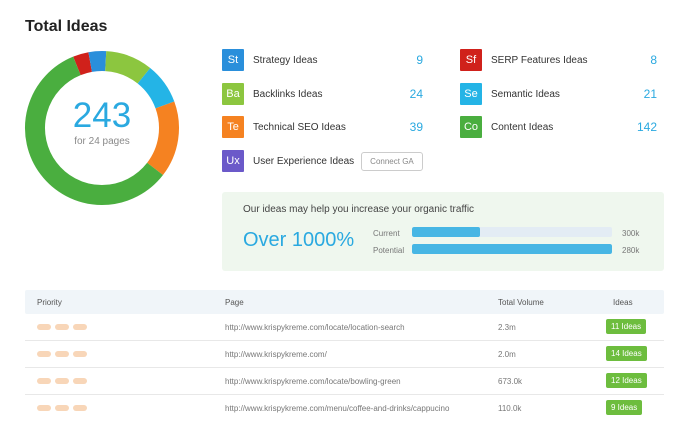 The height and width of the screenshot is (439, 680). I want to click on ideas-donut-chart, so click(102, 128).